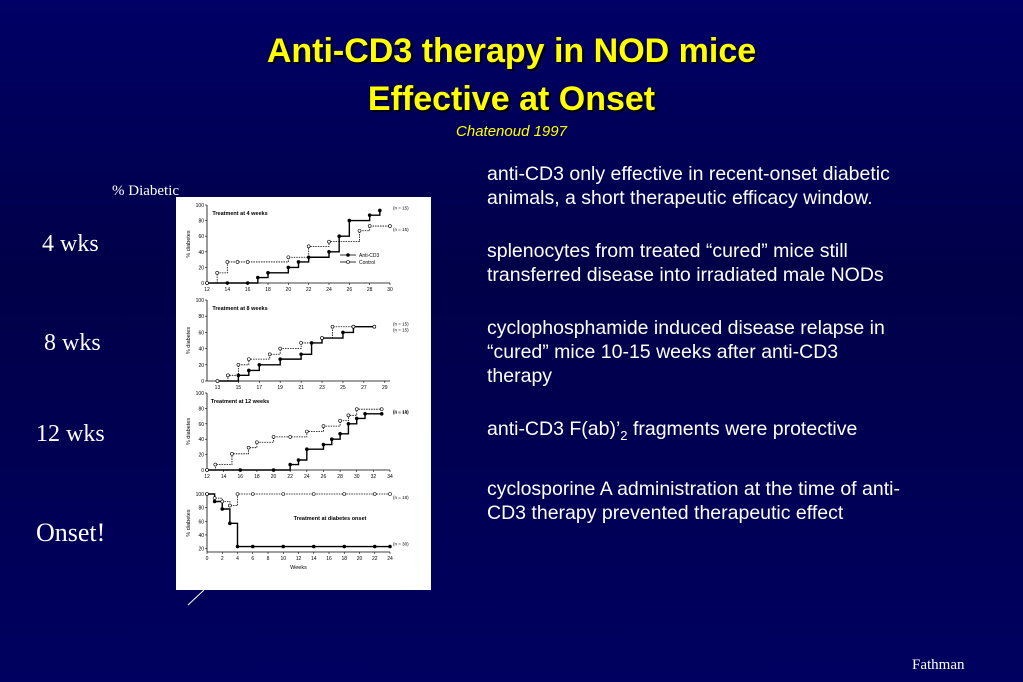 The width and height of the screenshot is (1023, 682). What do you see at coordinates (280, 388) in the screenshot?
I see `x-tick-label: 19` at bounding box center [280, 388].